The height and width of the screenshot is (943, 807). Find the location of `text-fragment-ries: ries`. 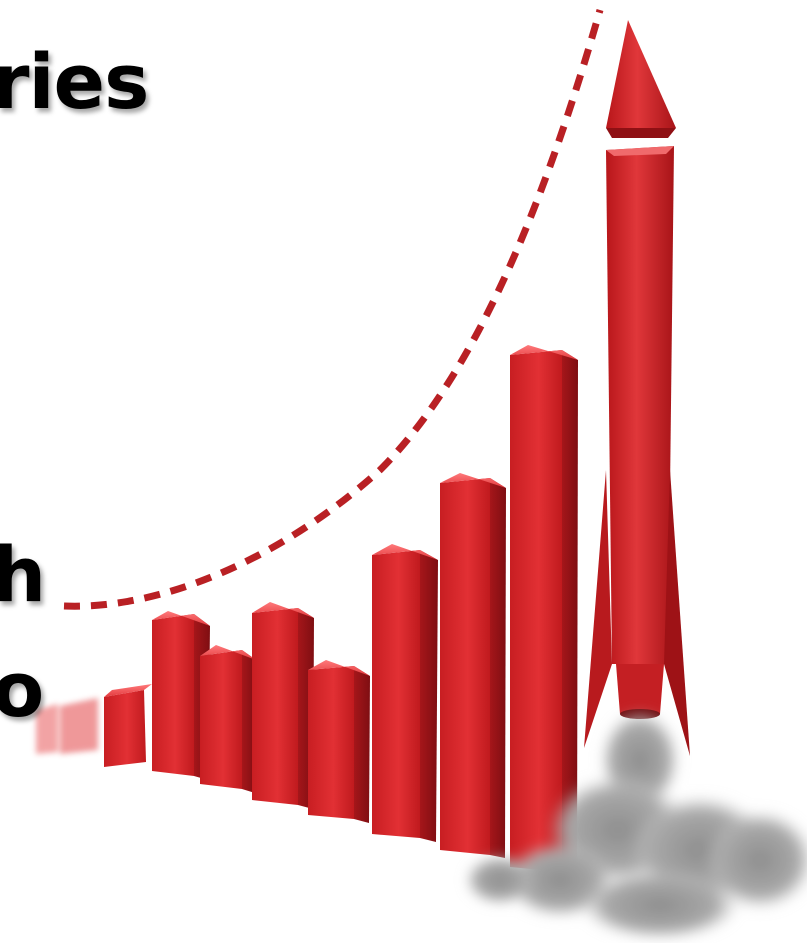

text-fragment-ries: ries is located at coordinates (74, 81).